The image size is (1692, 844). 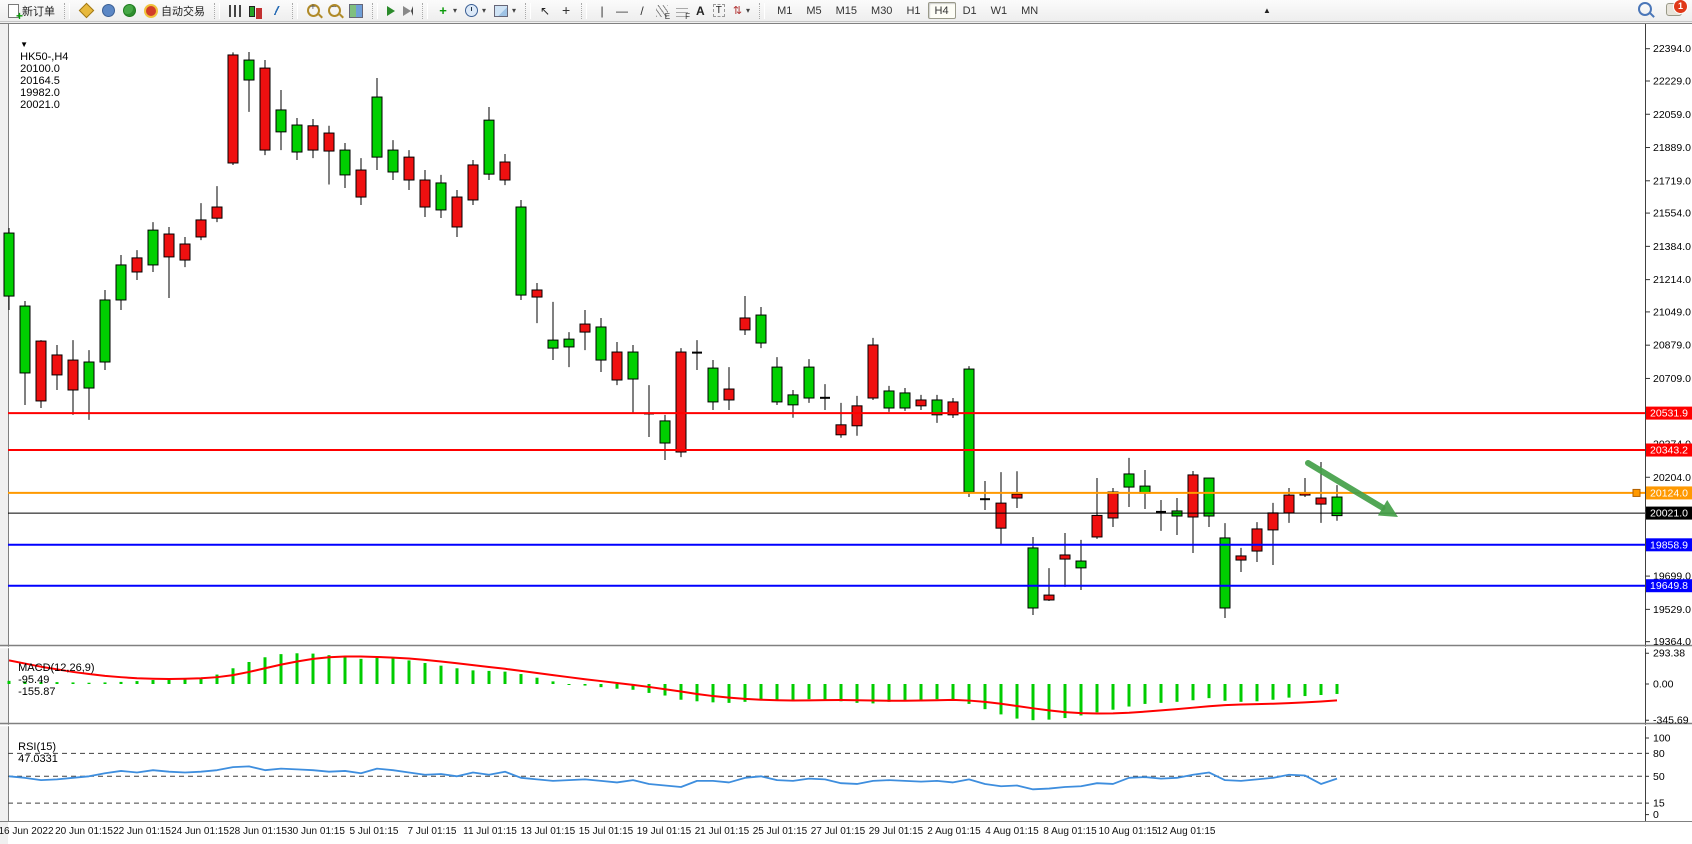 I want to click on svg-text: 25 Jul 01:15, so click(x=780, y=831).